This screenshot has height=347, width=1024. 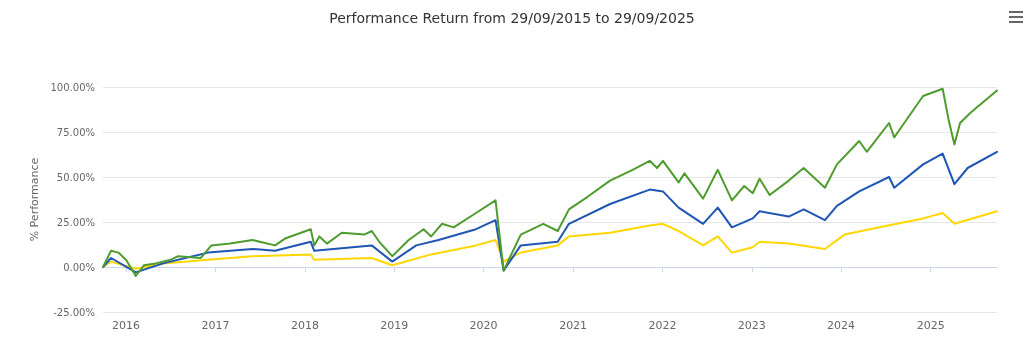 What do you see at coordinates (751, 325) in the screenshot?
I see `x-tick-label: 2023` at bounding box center [751, 325].